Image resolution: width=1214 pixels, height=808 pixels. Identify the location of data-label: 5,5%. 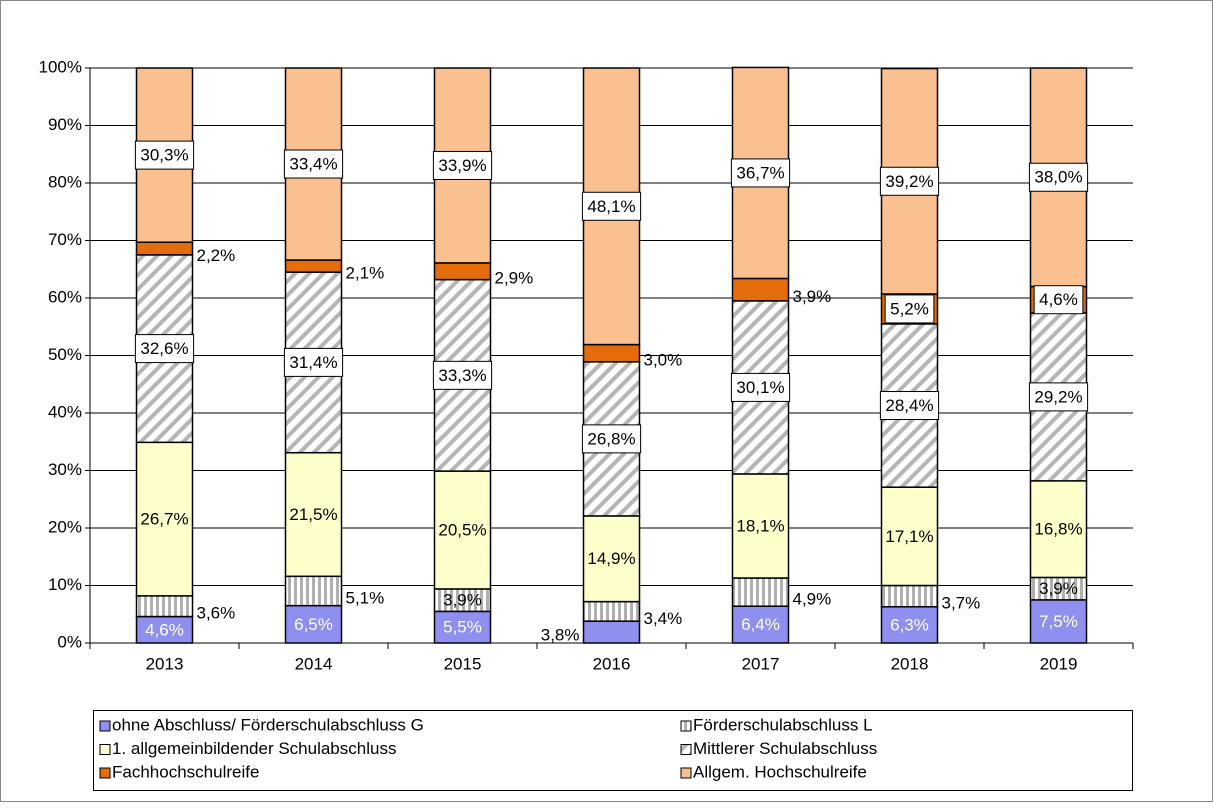
(462, 627).